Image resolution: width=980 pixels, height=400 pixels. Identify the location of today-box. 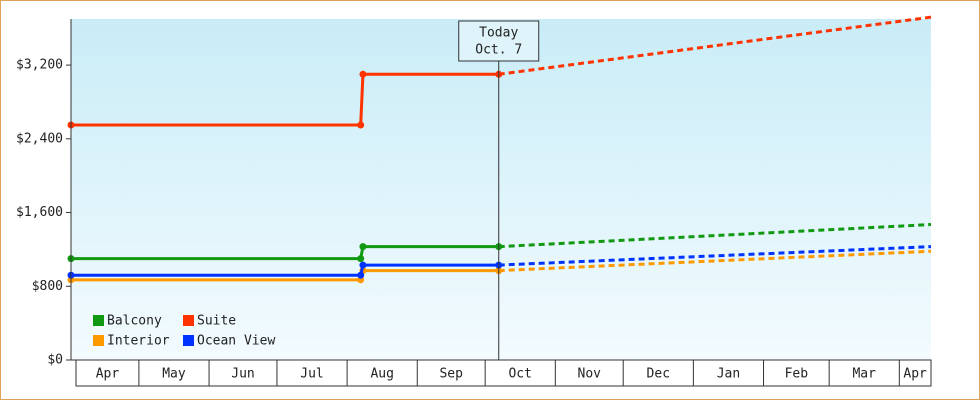
(499, 41).